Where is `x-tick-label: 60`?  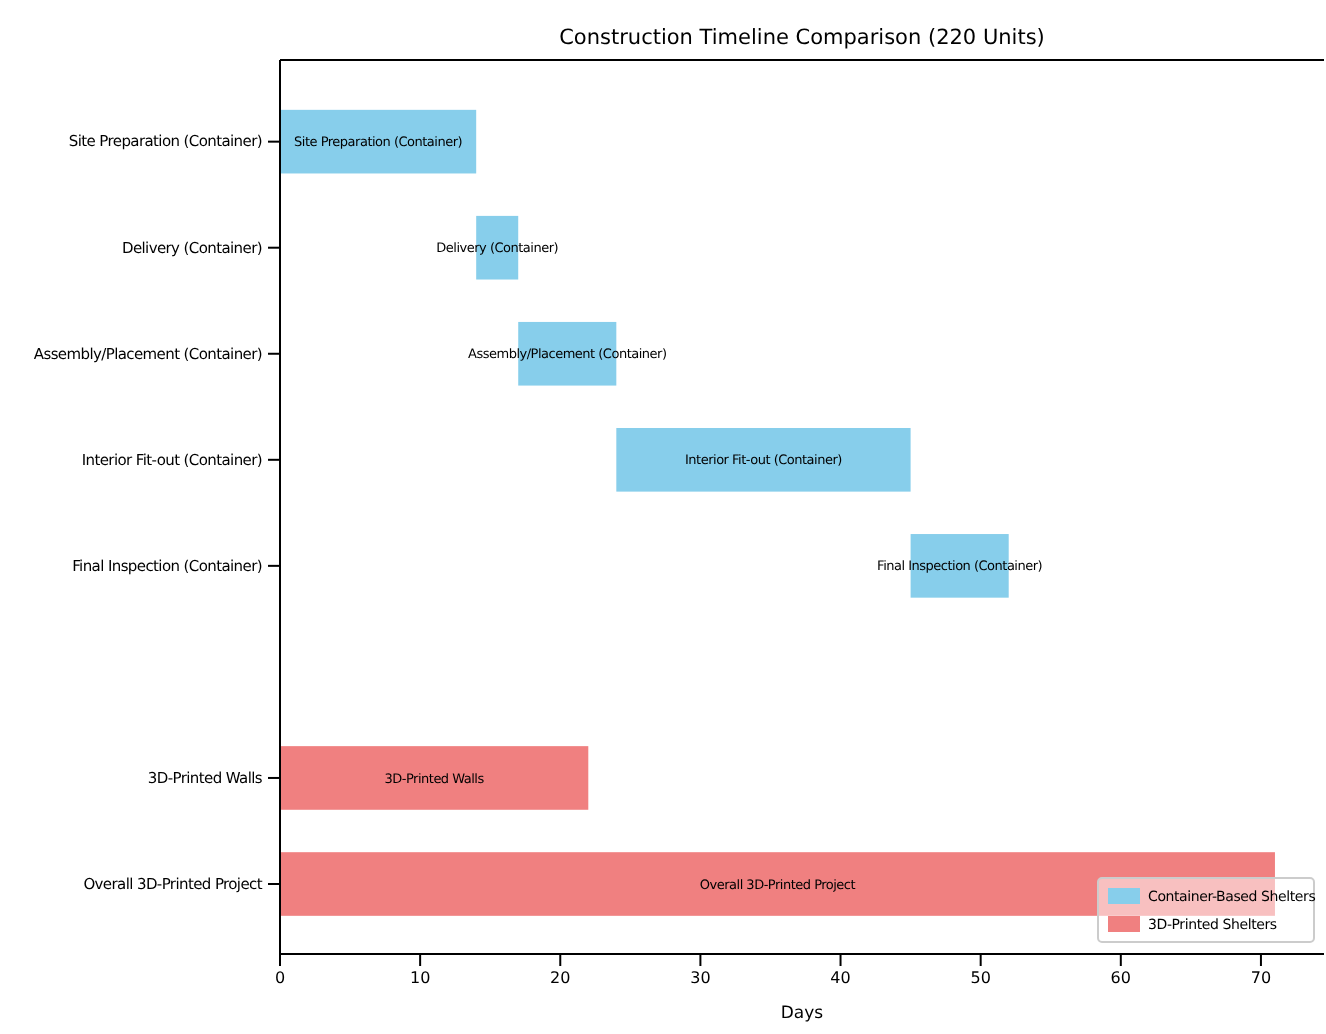
x-tick-label: 60 is located at coordinates (1120, 978).